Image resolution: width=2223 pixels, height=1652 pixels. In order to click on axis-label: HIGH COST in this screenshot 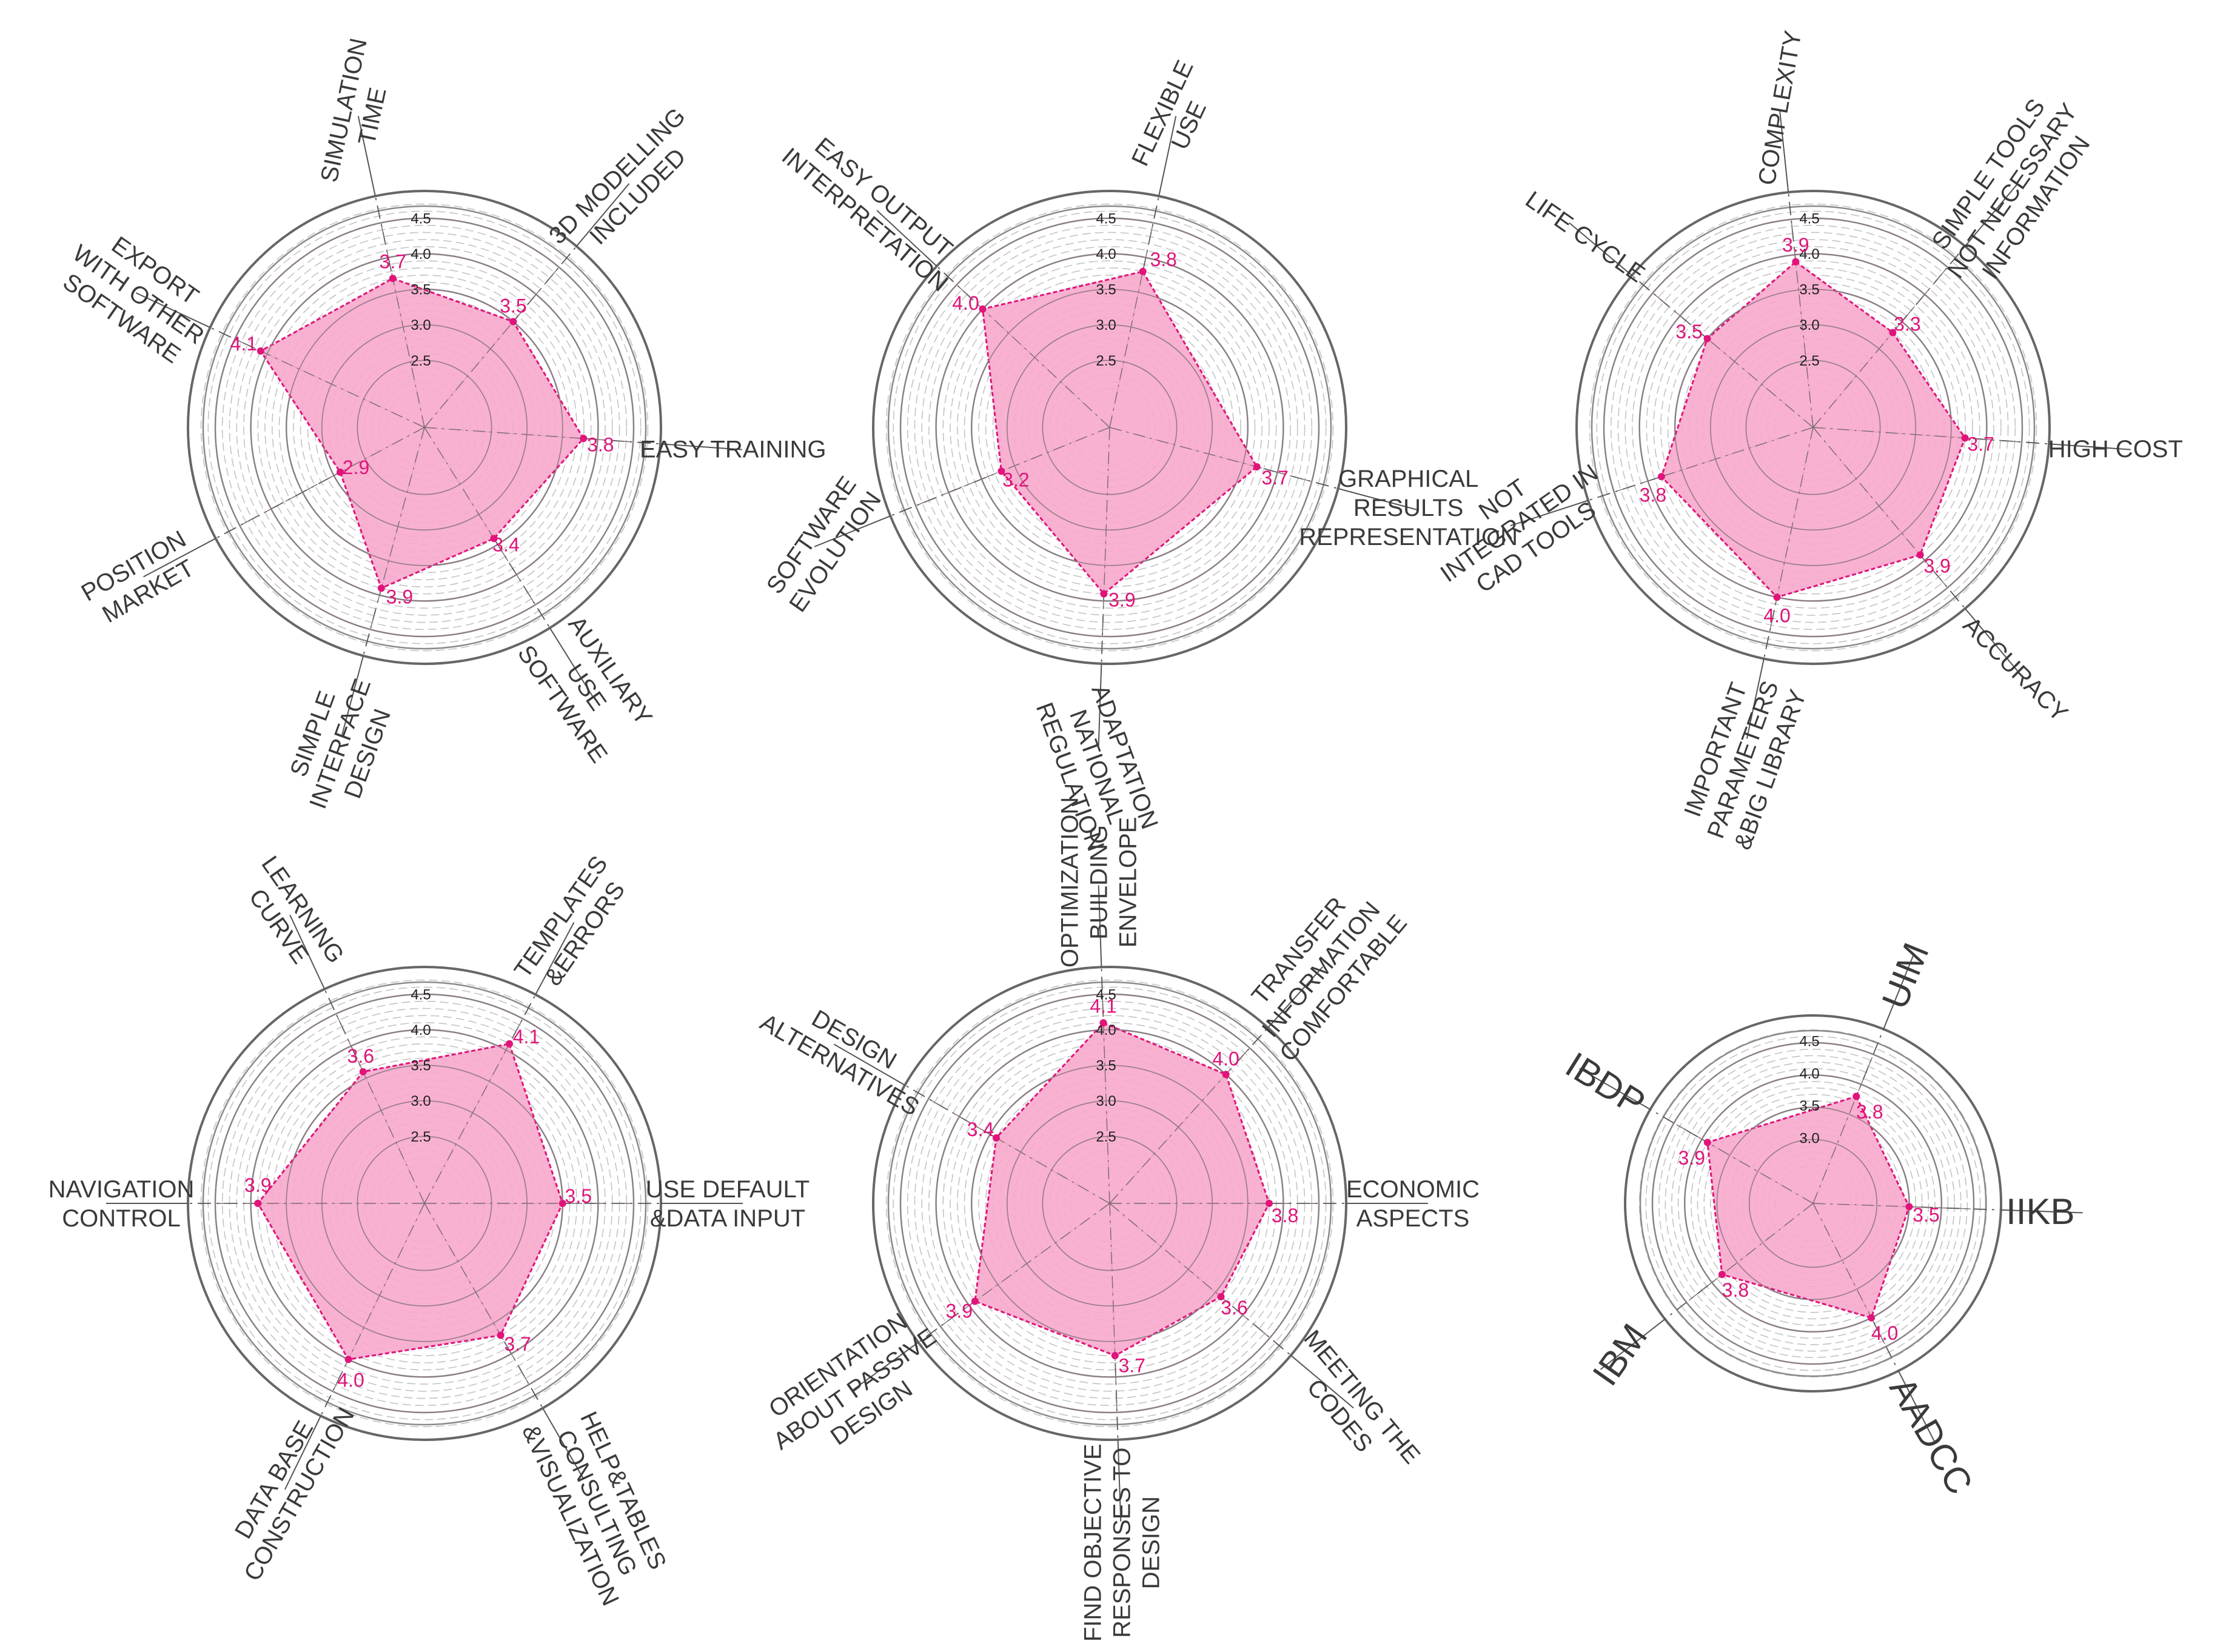, I will do `click(2115, 449)`.